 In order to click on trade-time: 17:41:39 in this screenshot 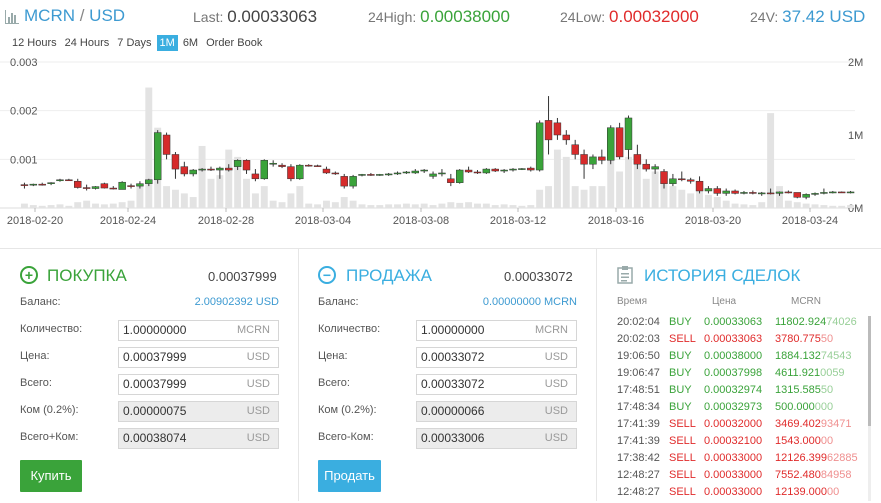, I will do `click(638, 424)`.